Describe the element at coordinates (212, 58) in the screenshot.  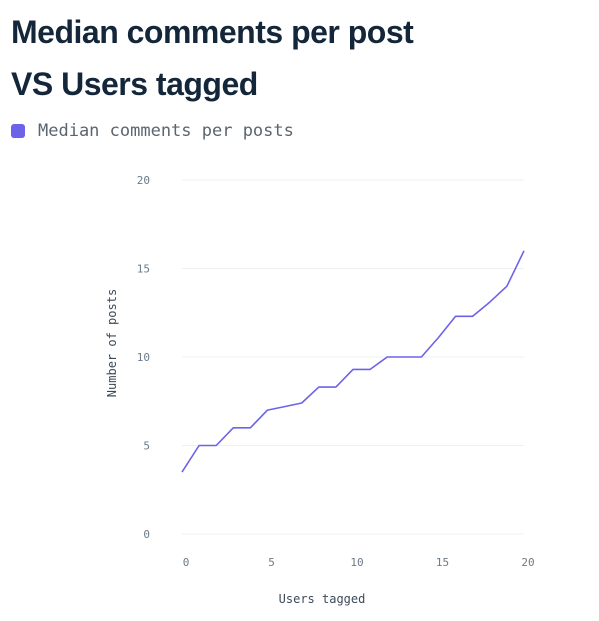
I see `chart-title: Median comments per post VS Users tagged` at that location.